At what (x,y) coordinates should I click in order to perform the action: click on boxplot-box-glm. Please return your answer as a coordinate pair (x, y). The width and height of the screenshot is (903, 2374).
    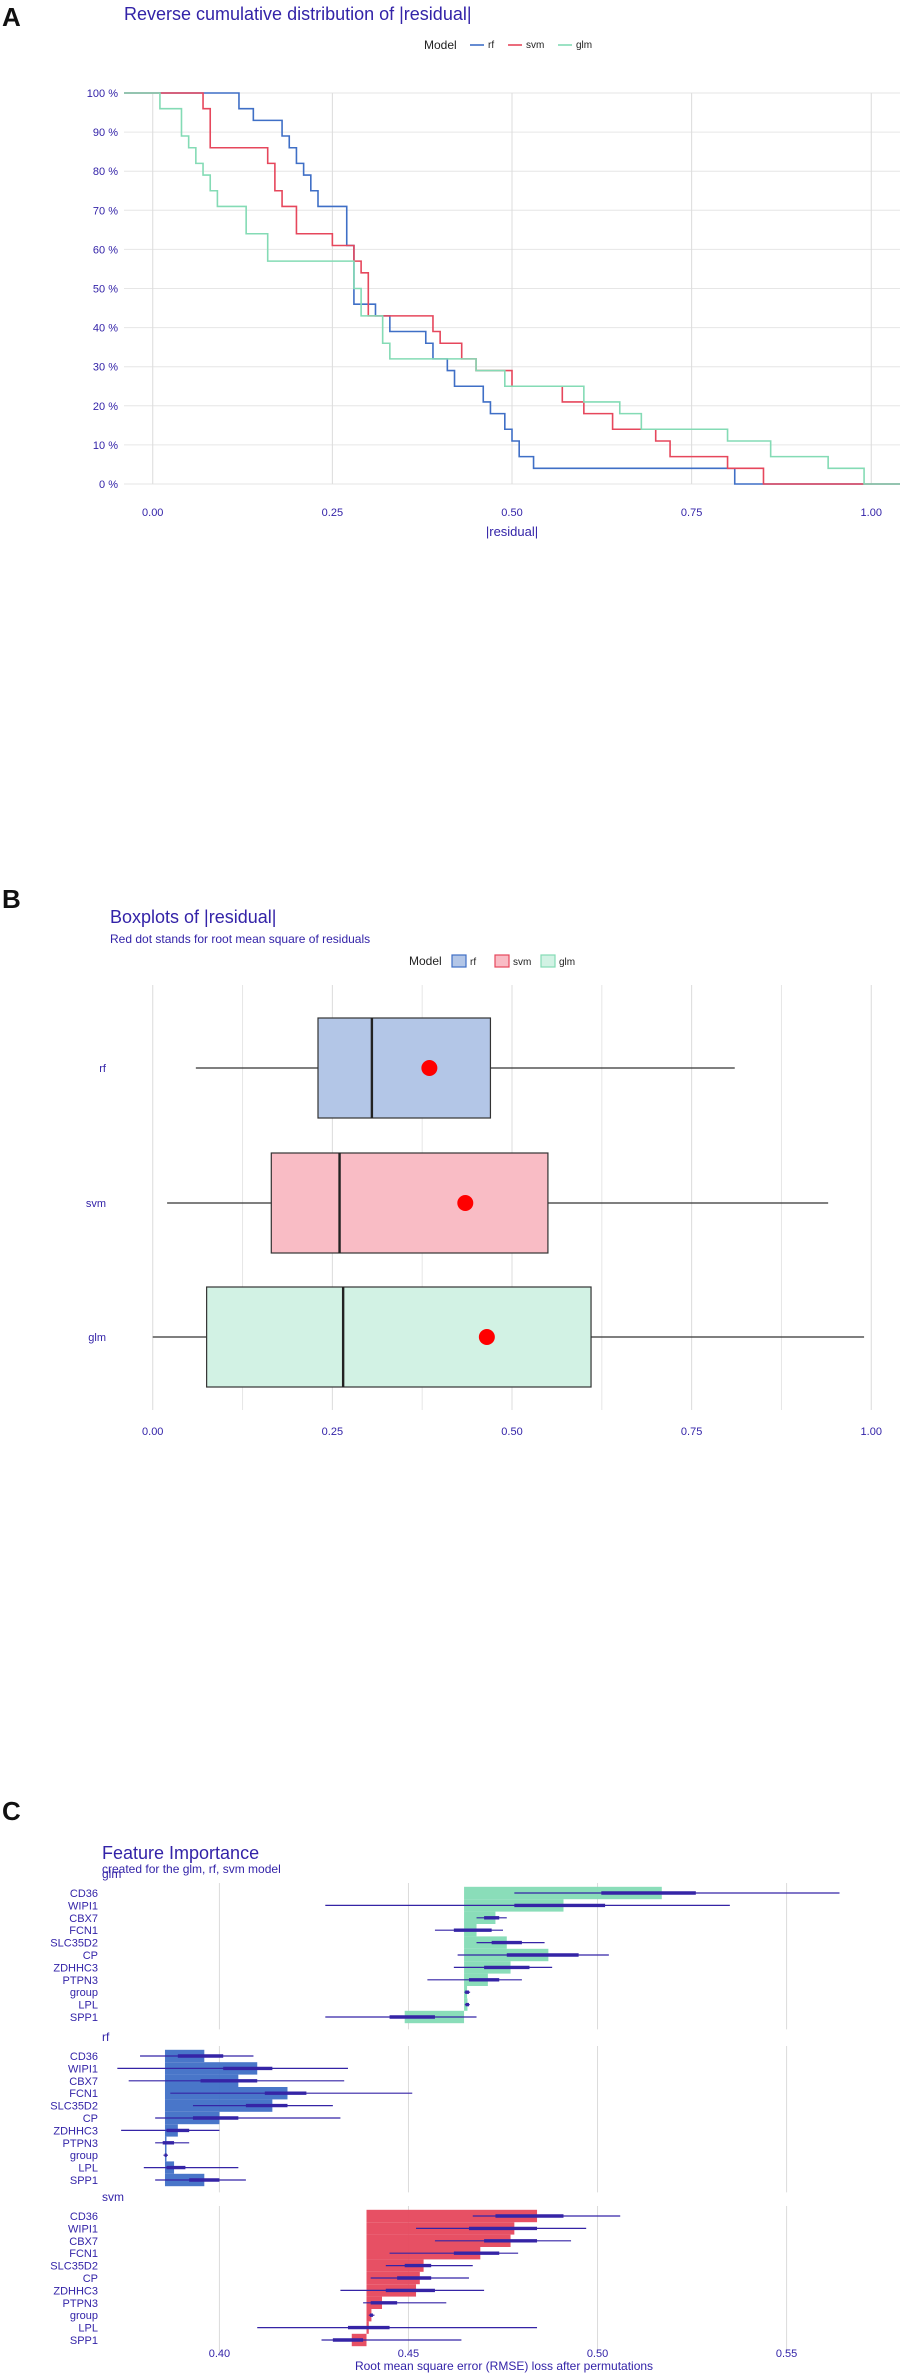
    Looking at the image, I should click on (399, 1337).